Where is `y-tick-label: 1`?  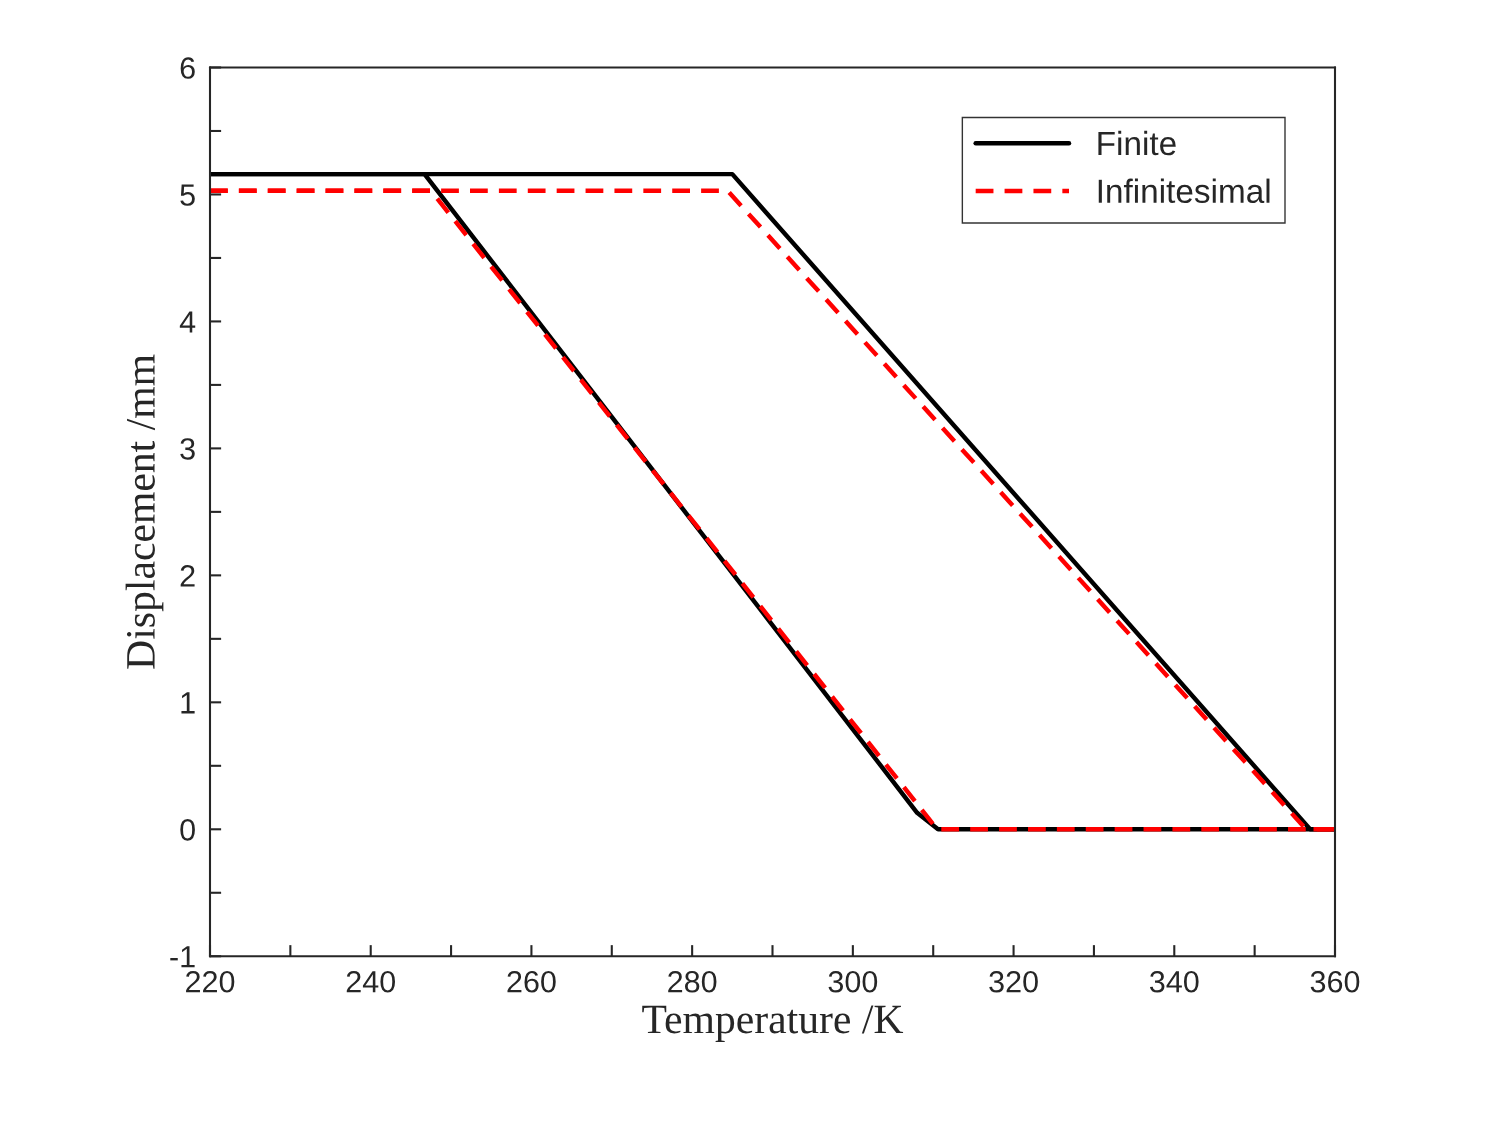 y-tick-label: 1 is located at coordinates (188, 703).